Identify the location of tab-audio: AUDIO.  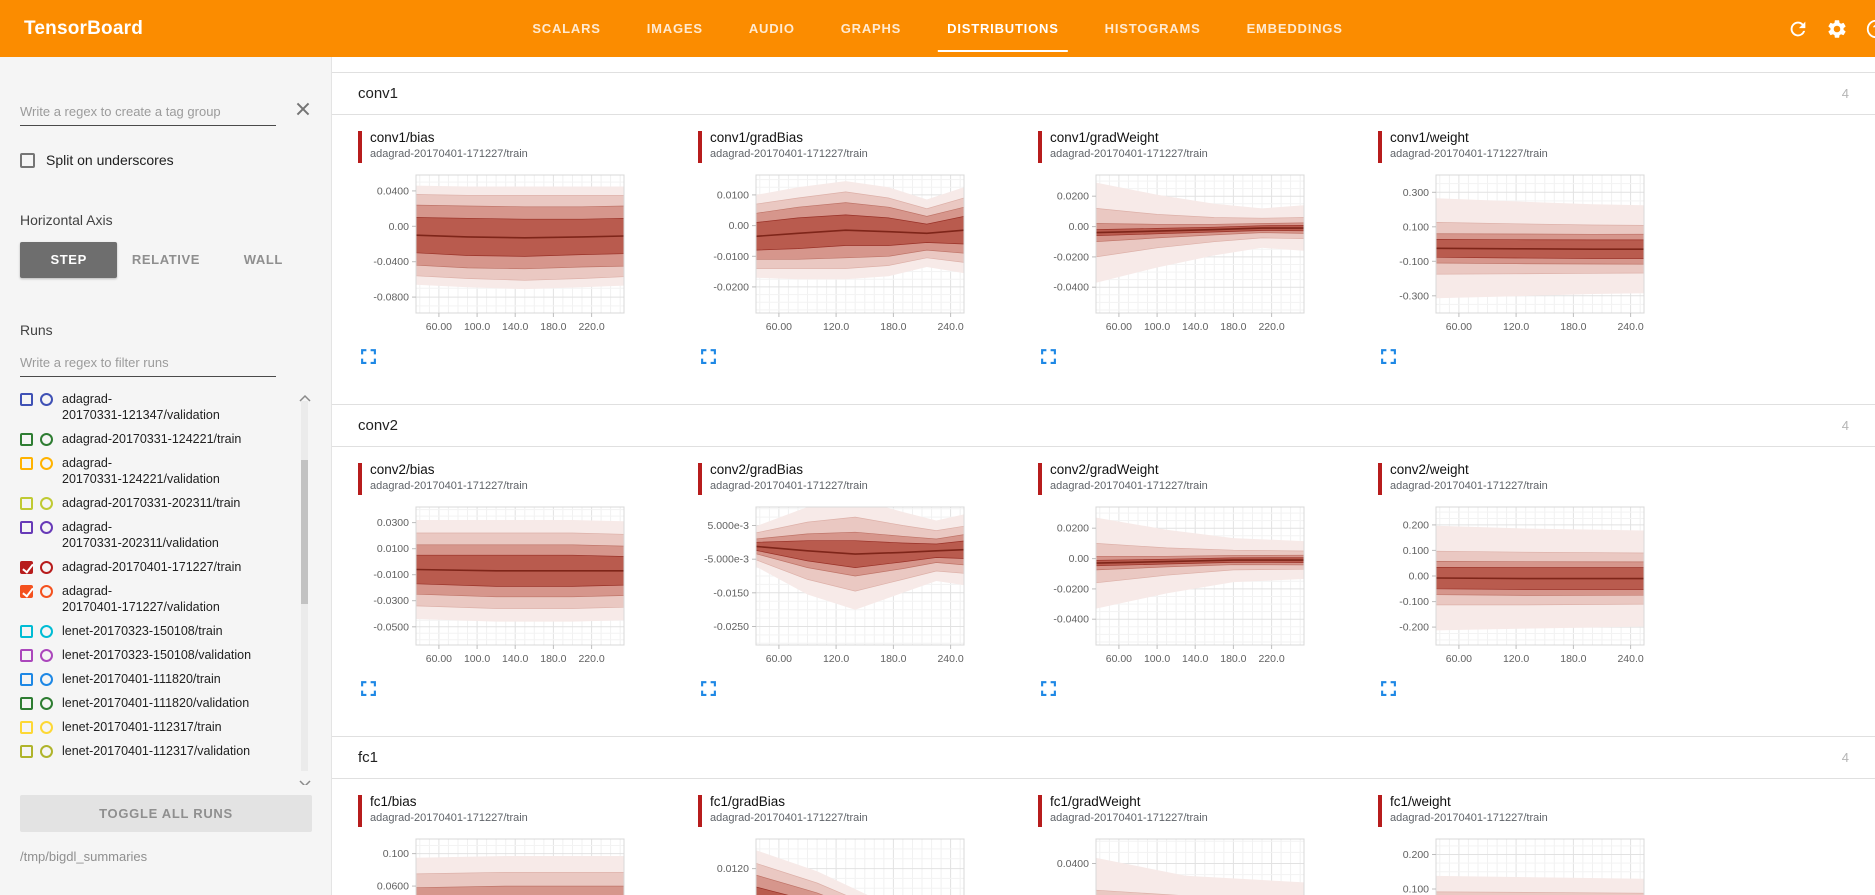
(771, 28).